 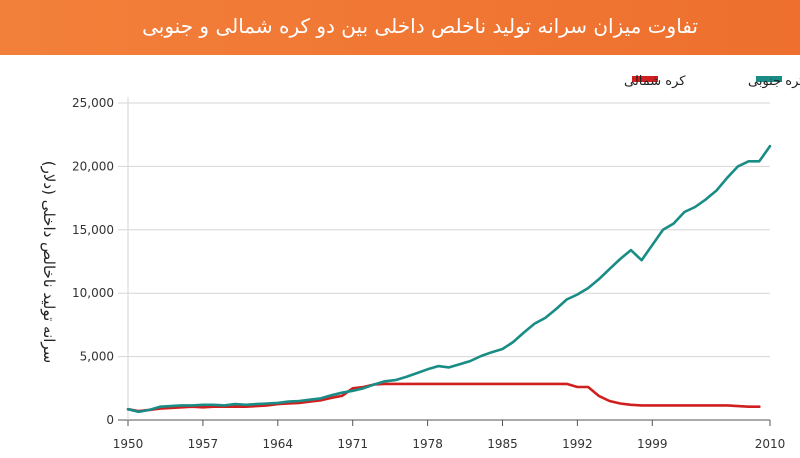 I want to click on x-tick-label: 1978, so click(x=427, y=444).